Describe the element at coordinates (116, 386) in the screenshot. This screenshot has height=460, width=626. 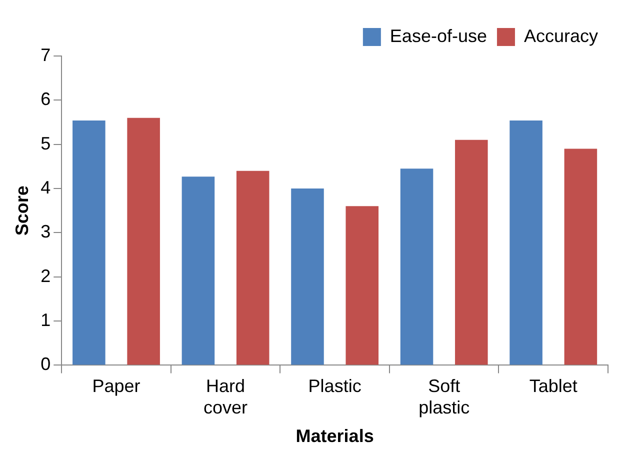
I see `x-tick-label: Paper` at that location.